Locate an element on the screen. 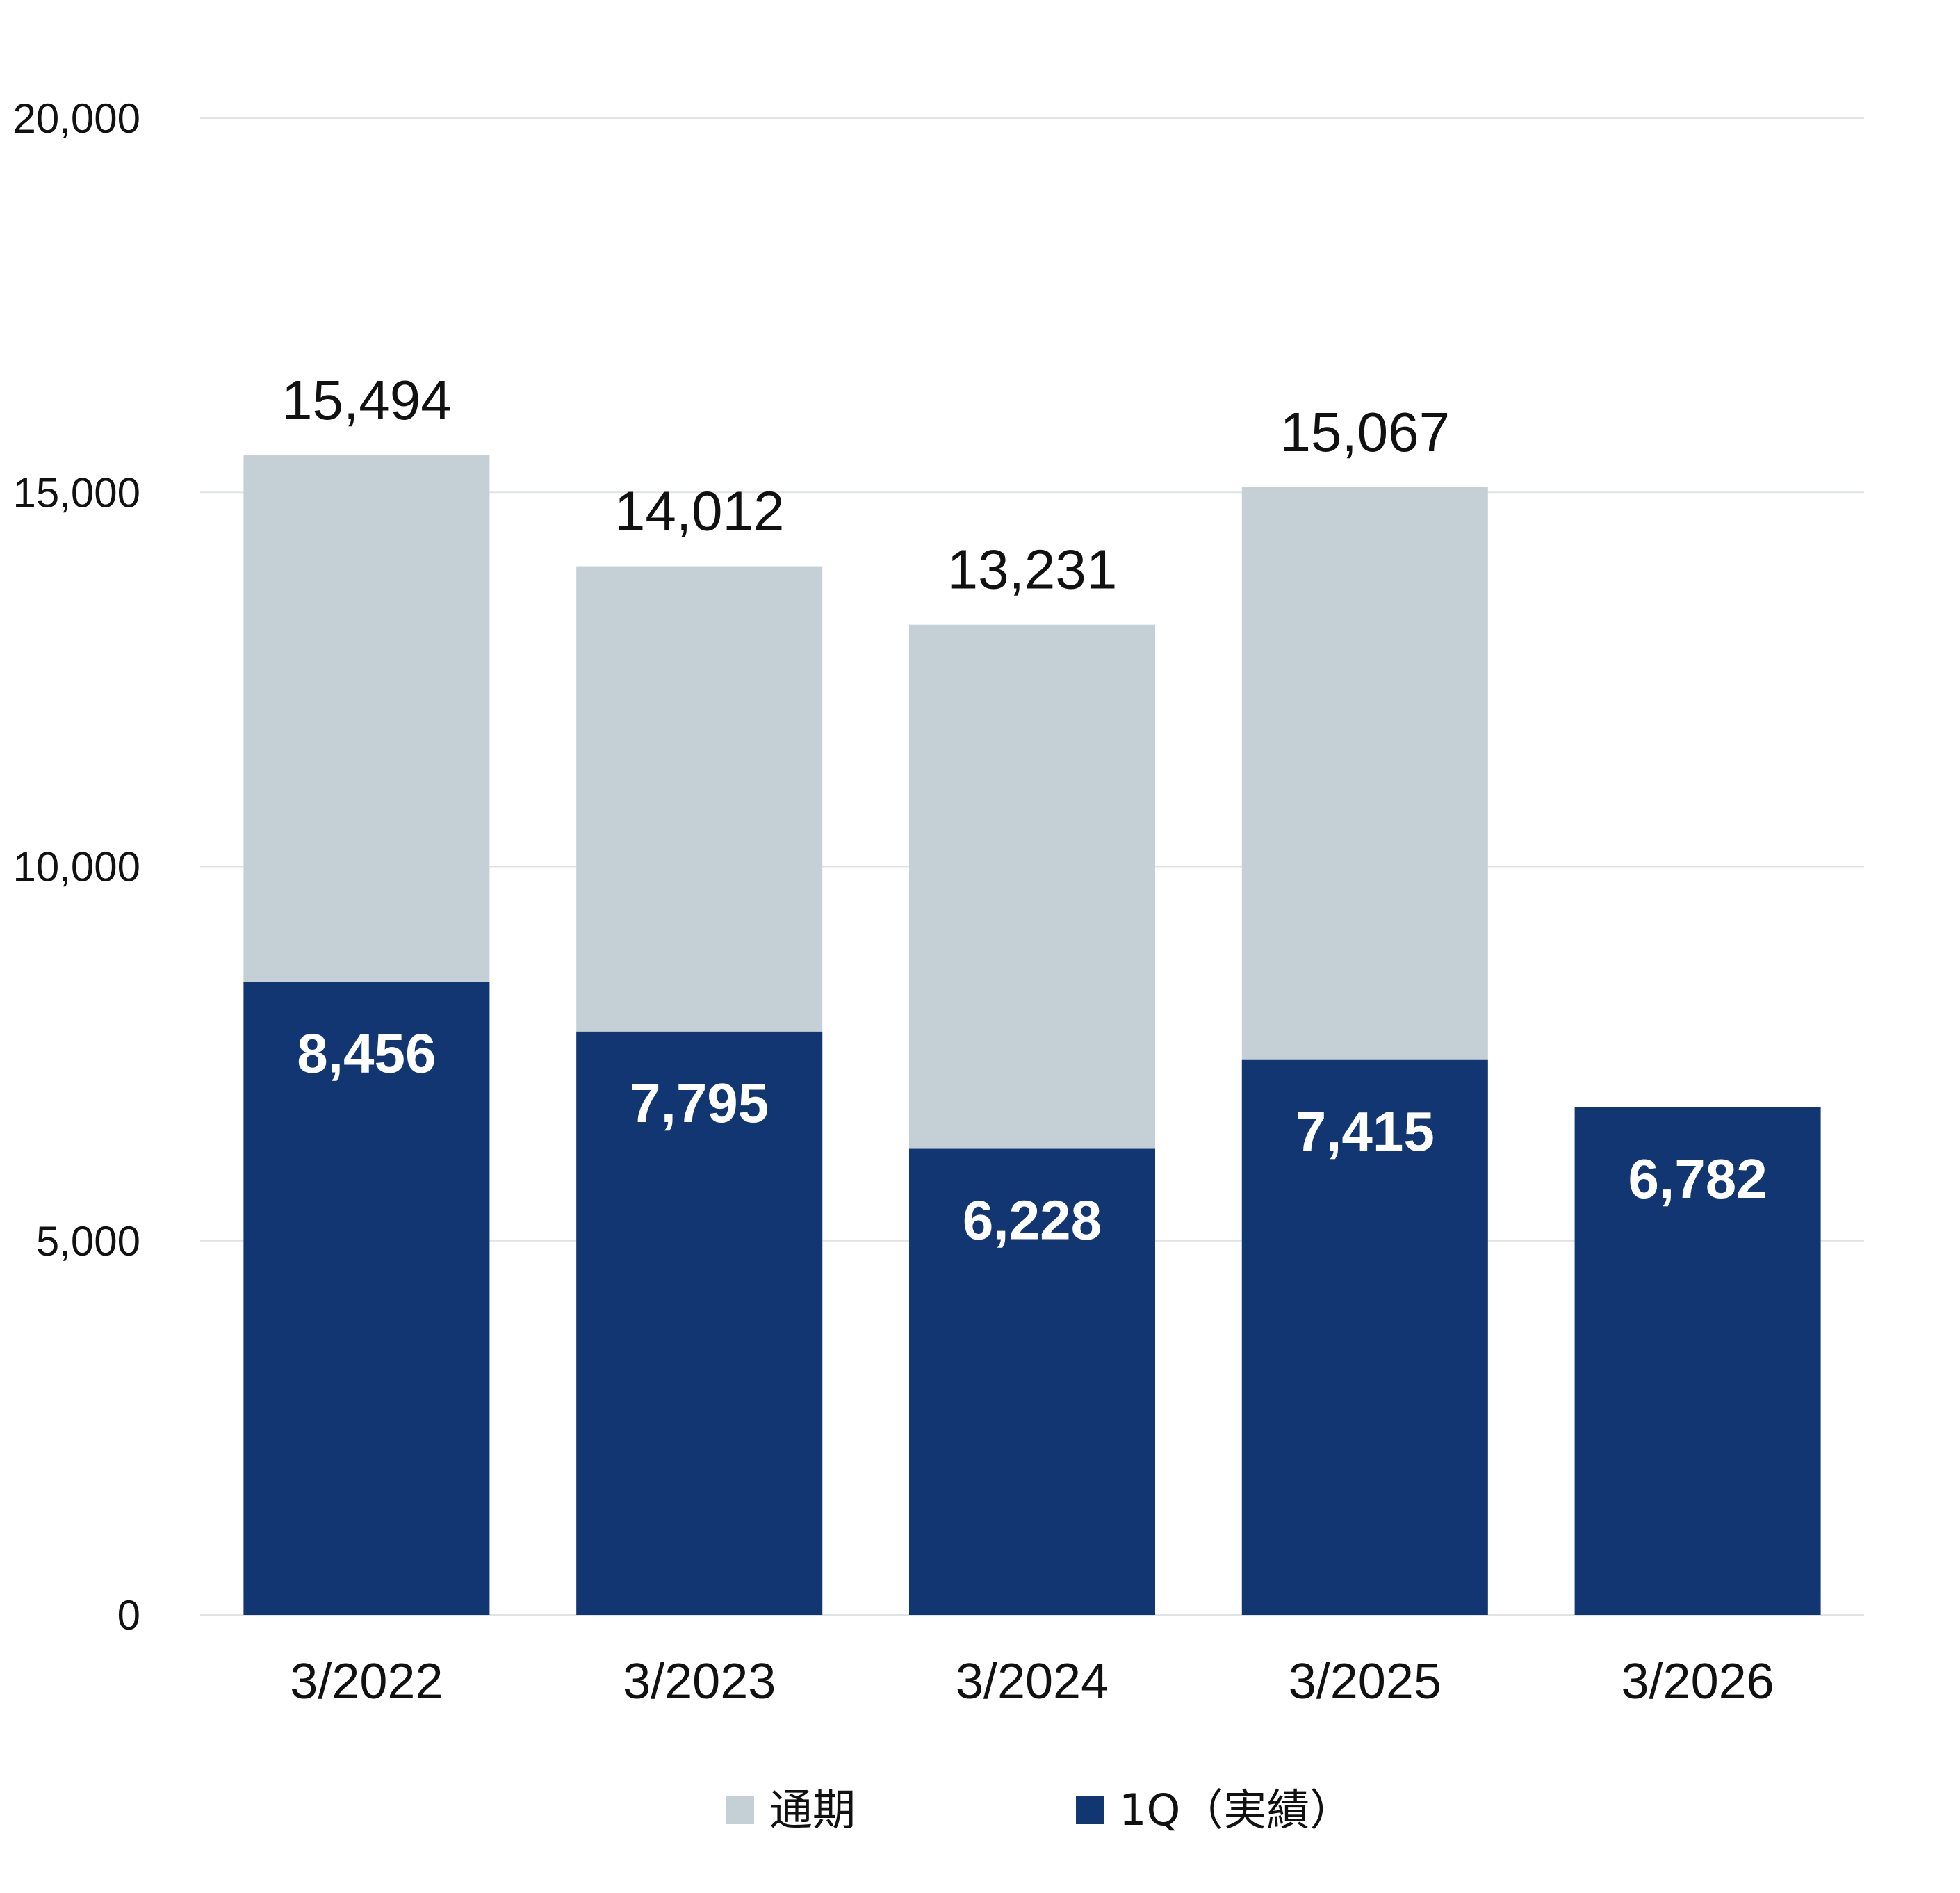 Image resolution: width=1960 pixels, height=1893 pixels. q1-value-label: 7,415 is located at coordinates (1365, 1131).